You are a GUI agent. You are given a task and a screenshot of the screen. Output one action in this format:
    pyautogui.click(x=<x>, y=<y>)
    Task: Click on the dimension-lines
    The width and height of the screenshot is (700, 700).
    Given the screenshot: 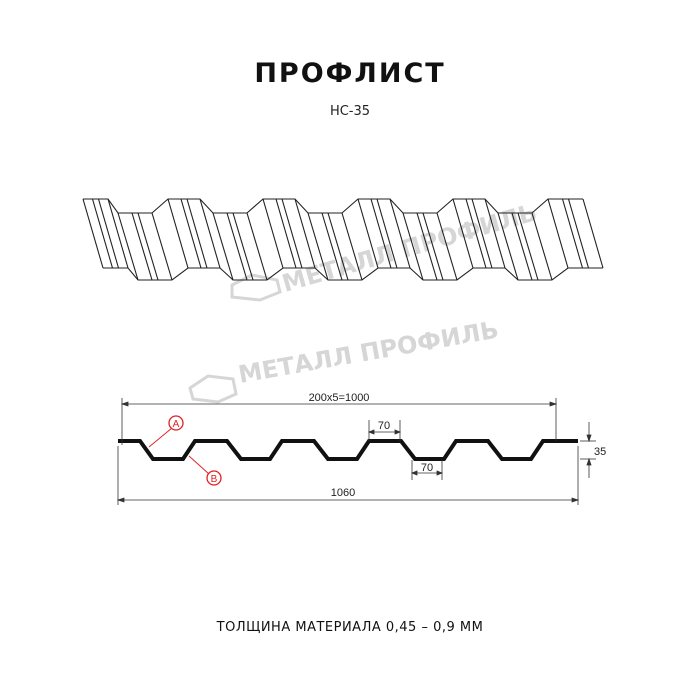 What is the action you would take?
    pyautogui.click(x=356, y=451)
    